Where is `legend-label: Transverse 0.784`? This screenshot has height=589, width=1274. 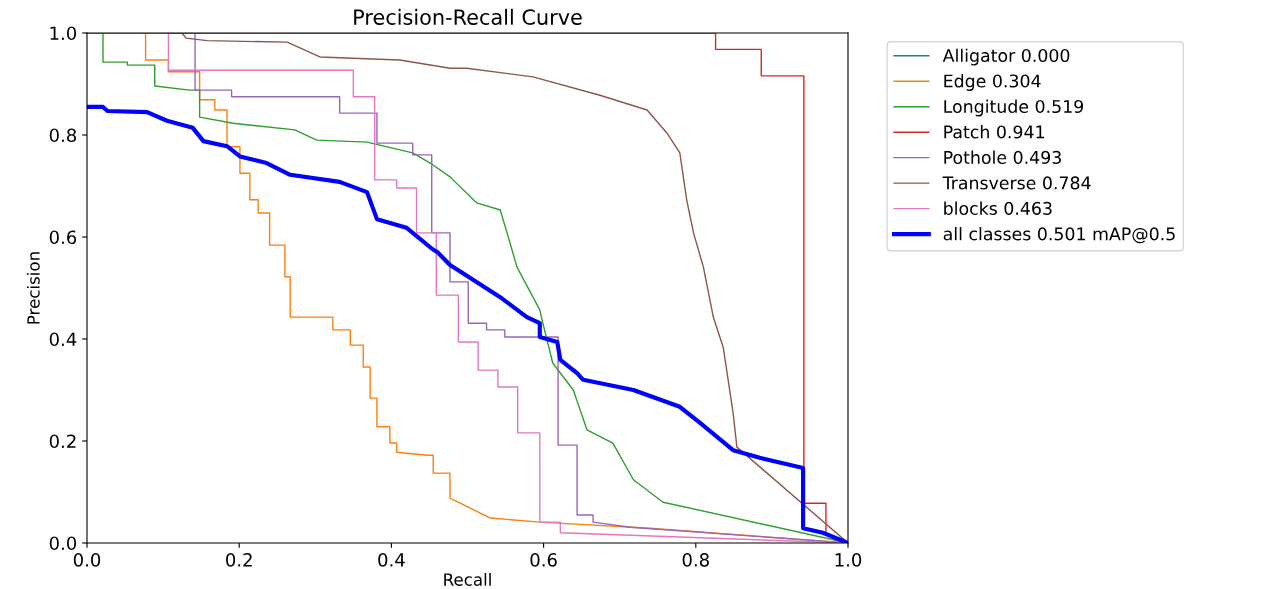
legend-label: Transverse 0.784 is located at coordinates (1016, 183).